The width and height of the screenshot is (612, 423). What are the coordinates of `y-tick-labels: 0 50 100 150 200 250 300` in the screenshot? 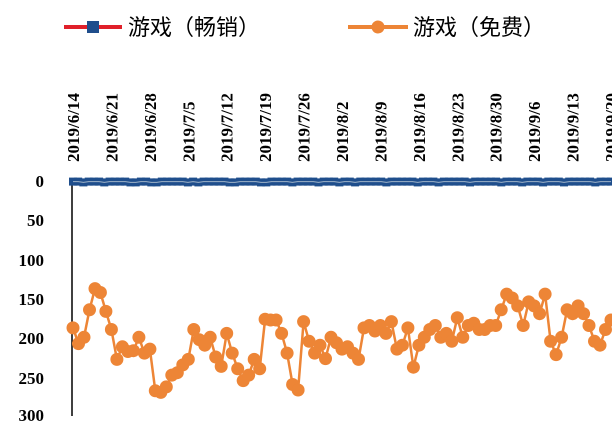 It's located at (32, 297).